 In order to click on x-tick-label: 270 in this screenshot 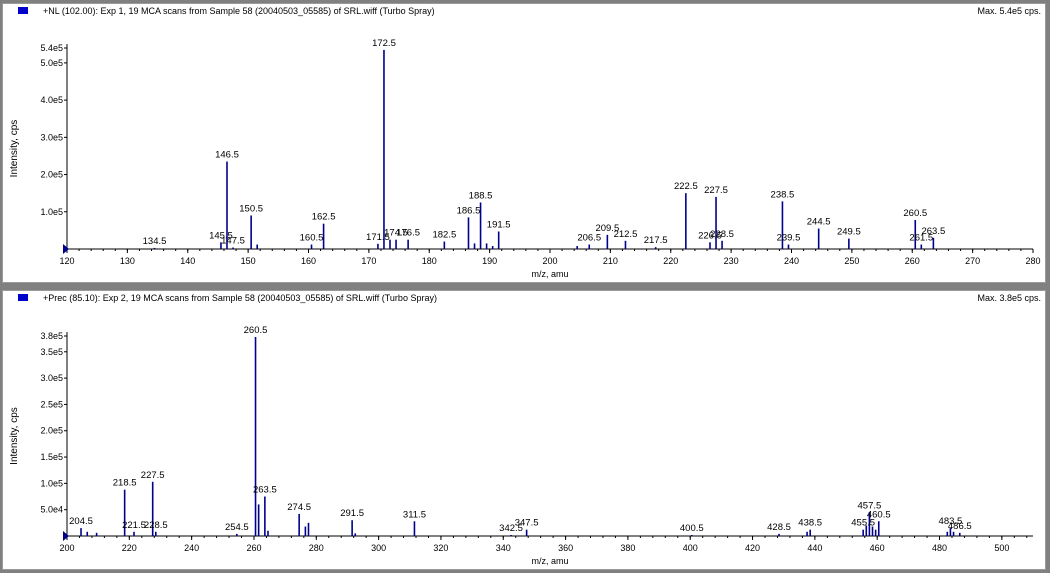, I will do `click(972, 261)`.